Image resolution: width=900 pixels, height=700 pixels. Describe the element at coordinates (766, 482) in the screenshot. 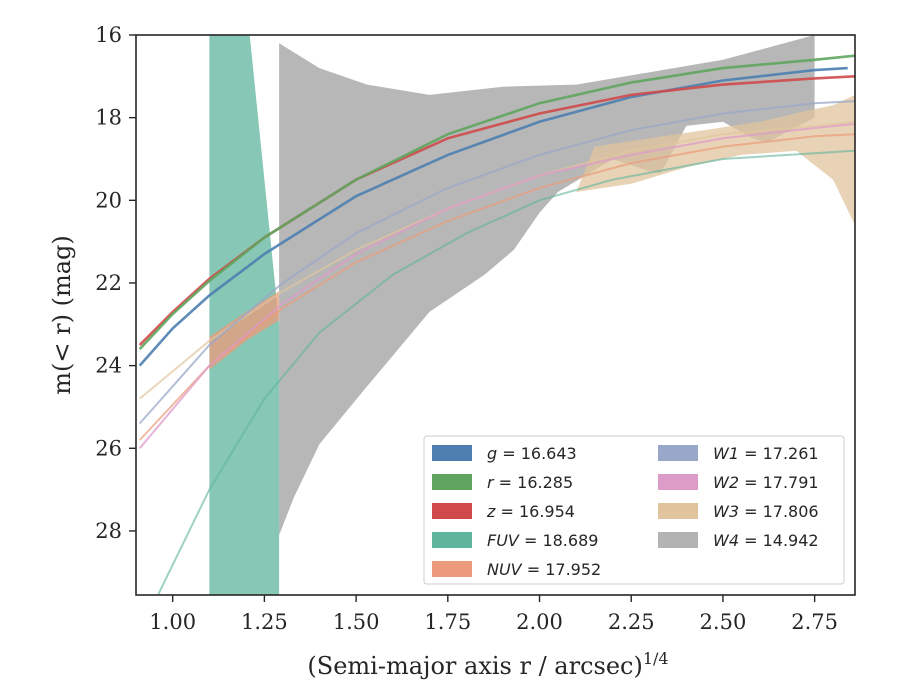

I see `legend-label-w2: W2 = 17.791` at that location.